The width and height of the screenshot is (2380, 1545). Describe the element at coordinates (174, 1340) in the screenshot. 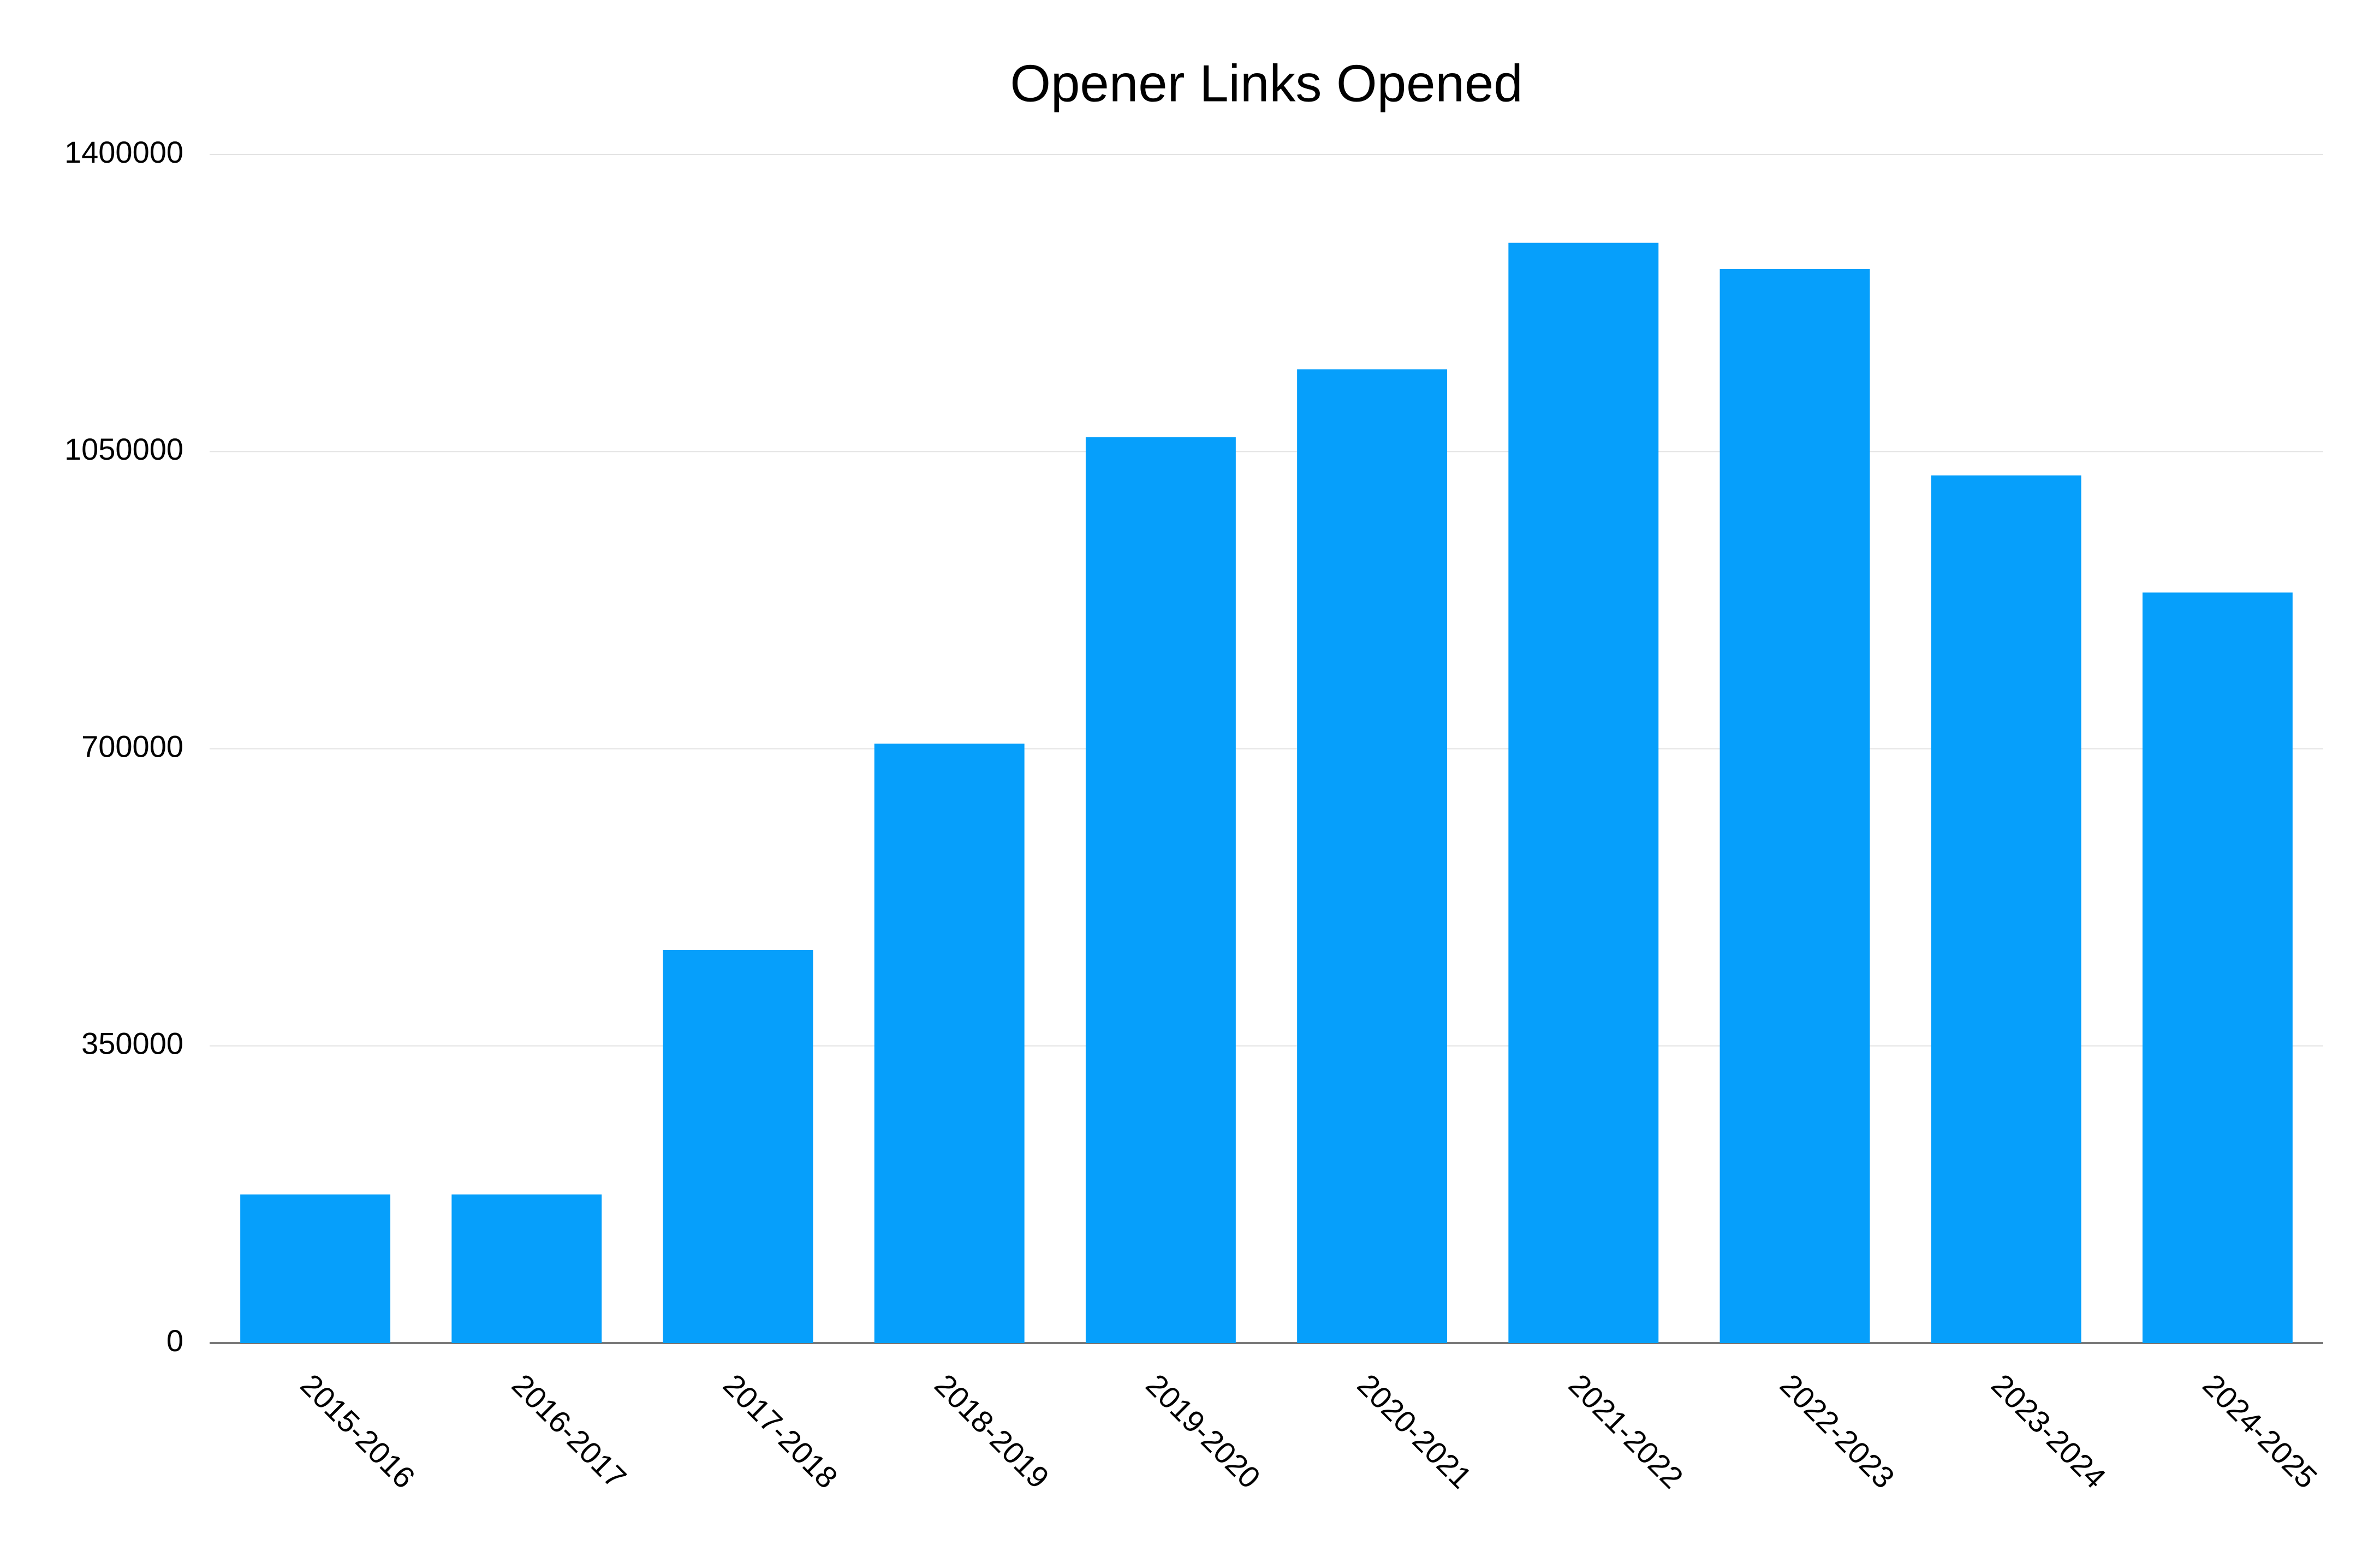

I see `y-tick-label: 0` at that location.